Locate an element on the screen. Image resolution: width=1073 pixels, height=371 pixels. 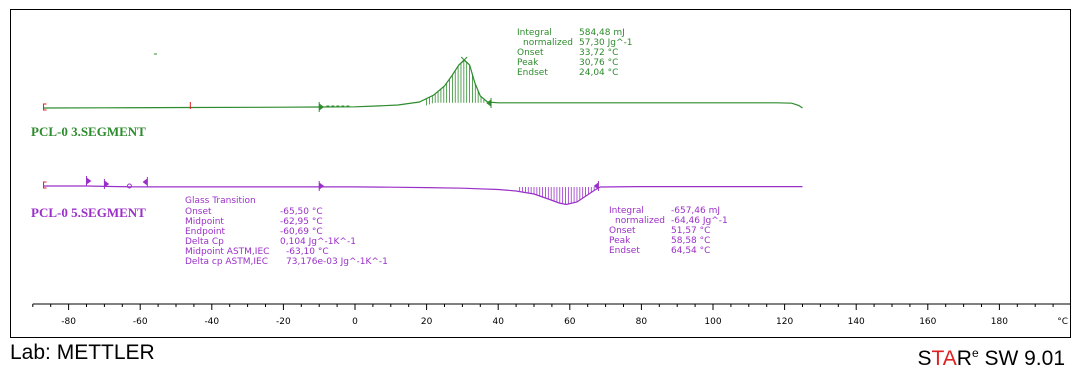
peak-analysis-3-value: 57,30 Jg^-1 is located at coordinates (606, 43).